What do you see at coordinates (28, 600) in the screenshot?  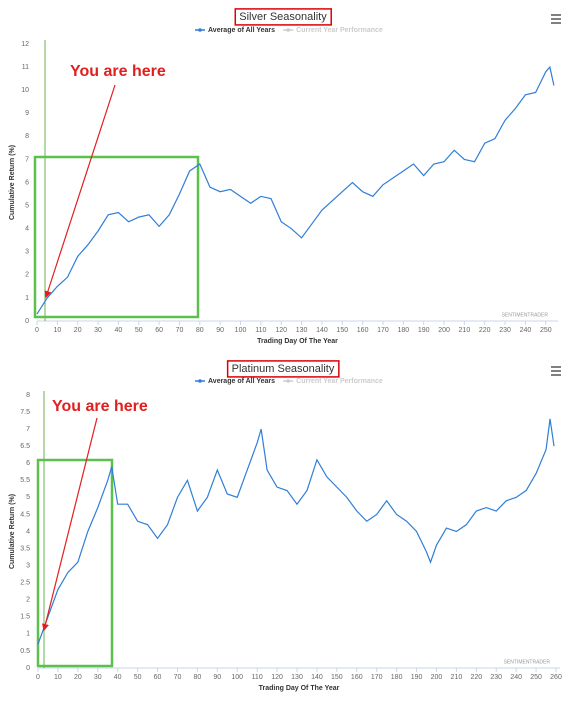 I see `y-tick-label: 2` at bounding box center [28, 600].